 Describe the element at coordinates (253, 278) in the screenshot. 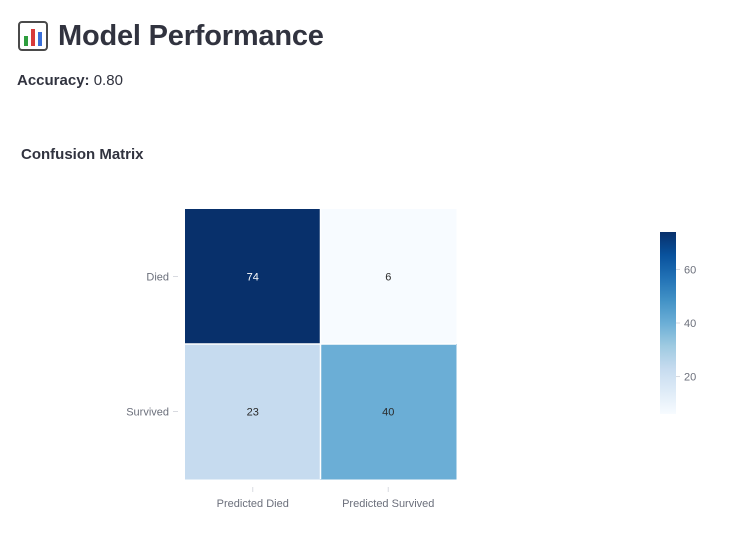

I see `cell-value-label: 74` at that location.